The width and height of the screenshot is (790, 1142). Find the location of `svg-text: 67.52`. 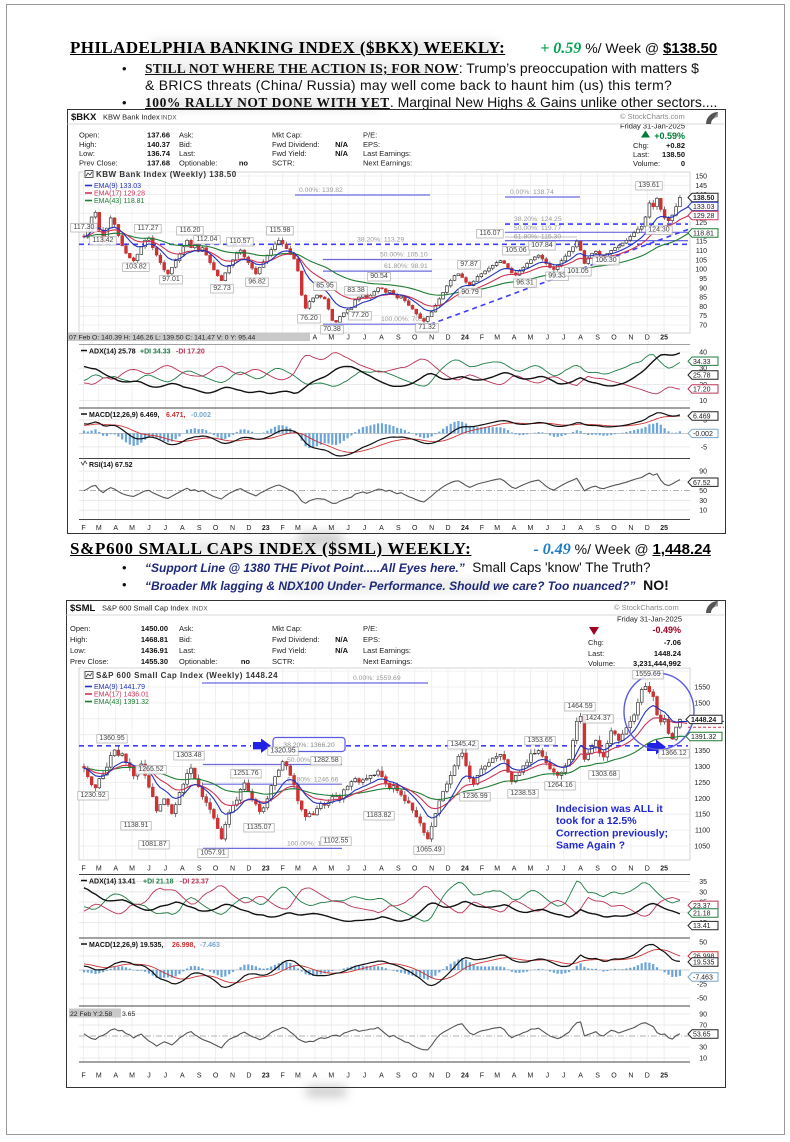

svg-text: 67.52 is located at coordinates (702, 483).